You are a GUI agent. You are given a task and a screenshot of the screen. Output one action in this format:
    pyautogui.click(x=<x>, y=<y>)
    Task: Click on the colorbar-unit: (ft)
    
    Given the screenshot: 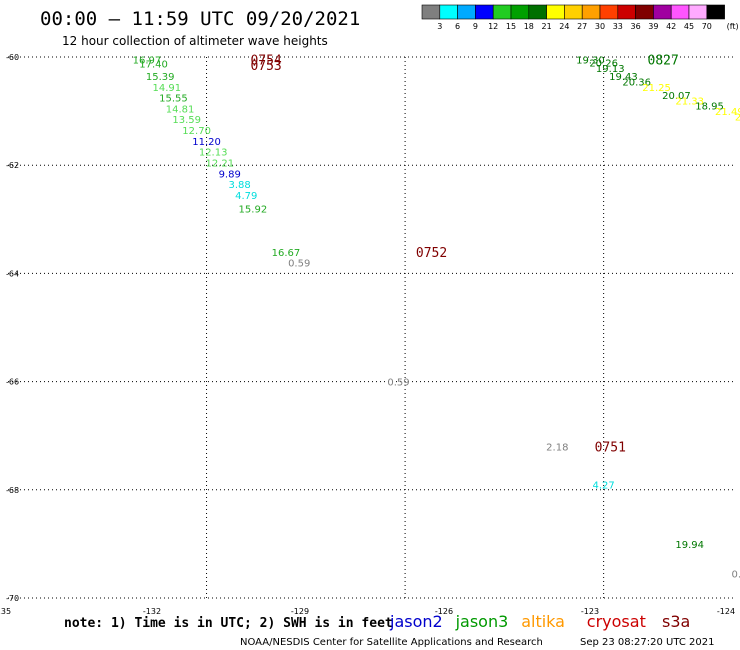 What is the action you would take?
    pyautogui.click(x=733, y=26)
    